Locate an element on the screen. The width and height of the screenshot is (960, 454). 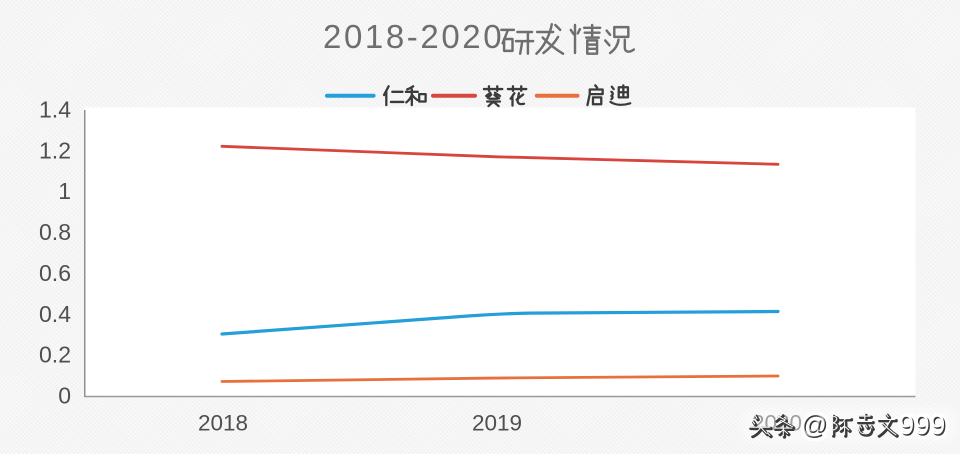
svg-text: 1.2 is located at coordinates (55, 150).